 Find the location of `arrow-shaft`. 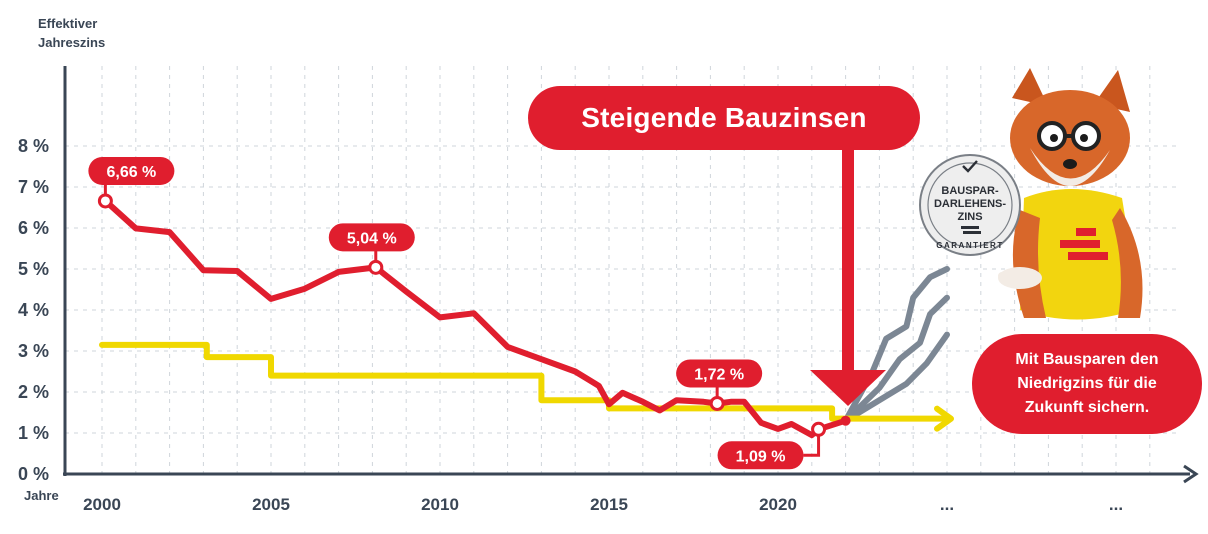

arrow-shaft is located at coordinates (848, 265).